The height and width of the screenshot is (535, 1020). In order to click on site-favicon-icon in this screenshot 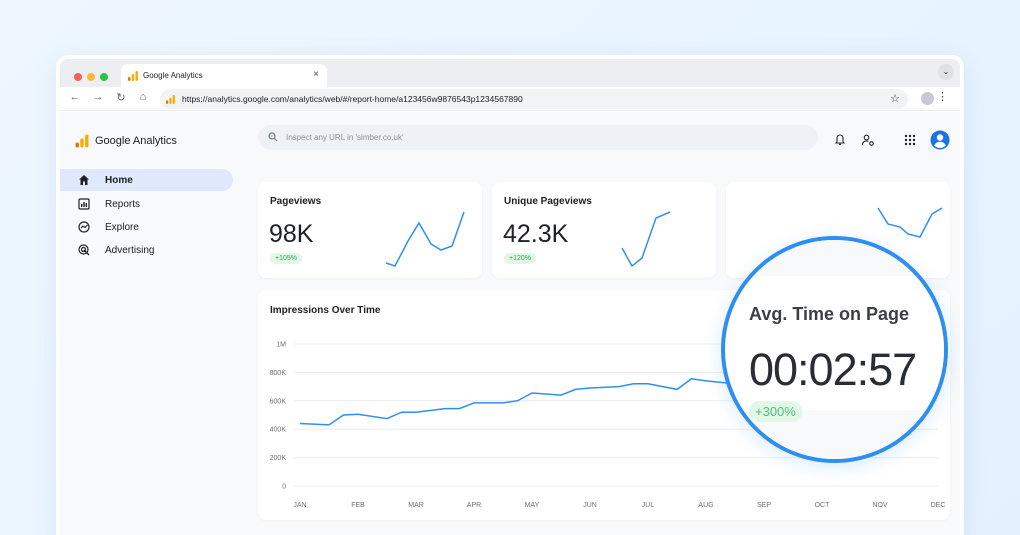, I will do `click(170, 99)`.